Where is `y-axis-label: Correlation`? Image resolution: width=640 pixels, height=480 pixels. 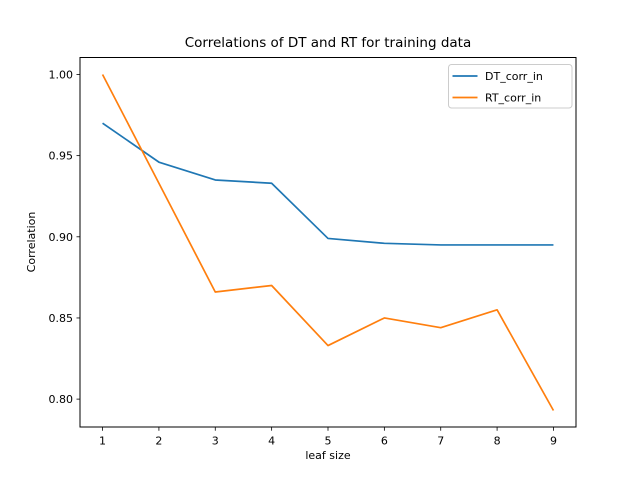
y-axis-label: Correlation is located at coordinates (31, 242).